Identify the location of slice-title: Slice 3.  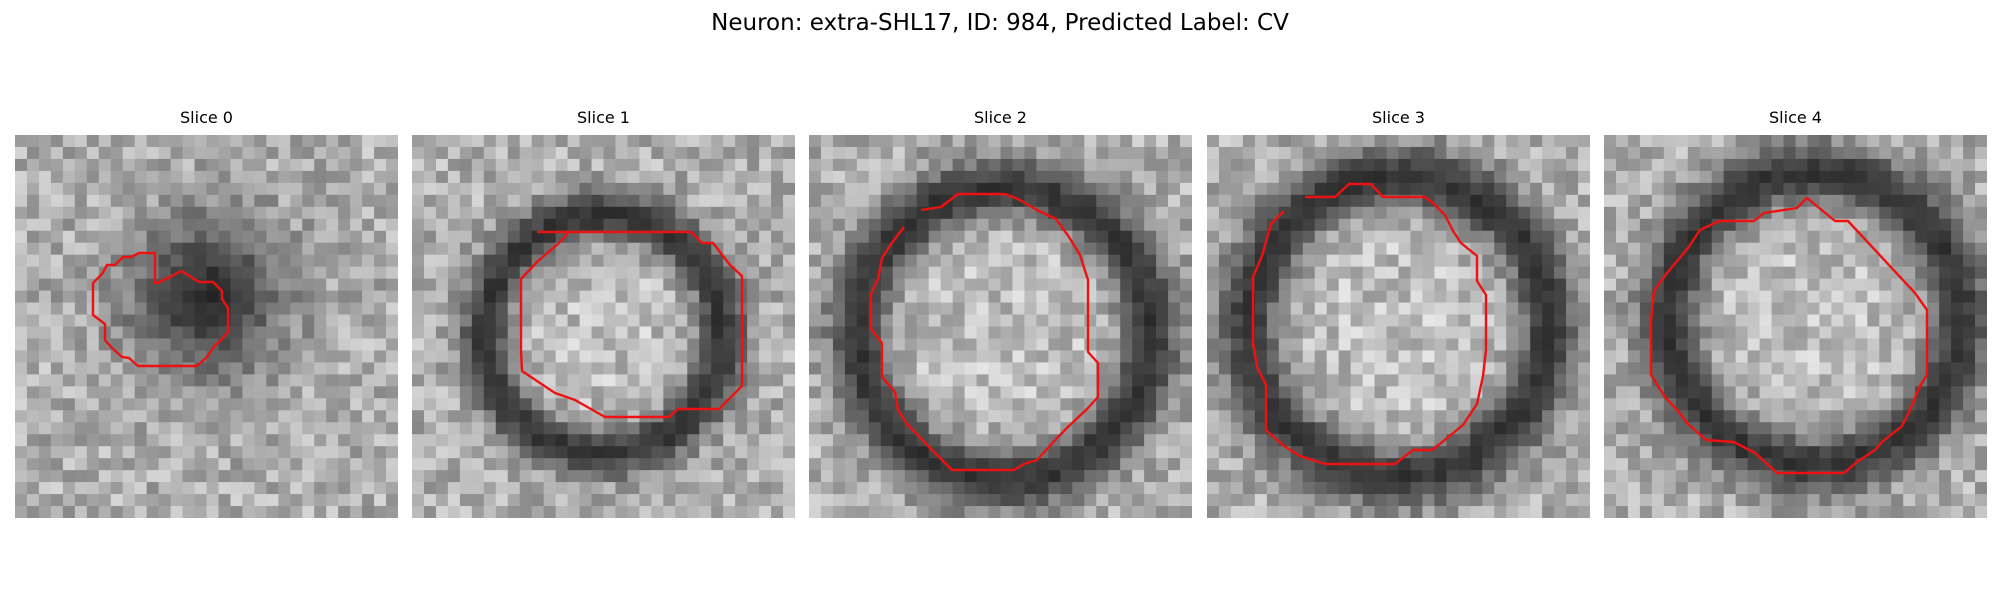
(1398, 117).